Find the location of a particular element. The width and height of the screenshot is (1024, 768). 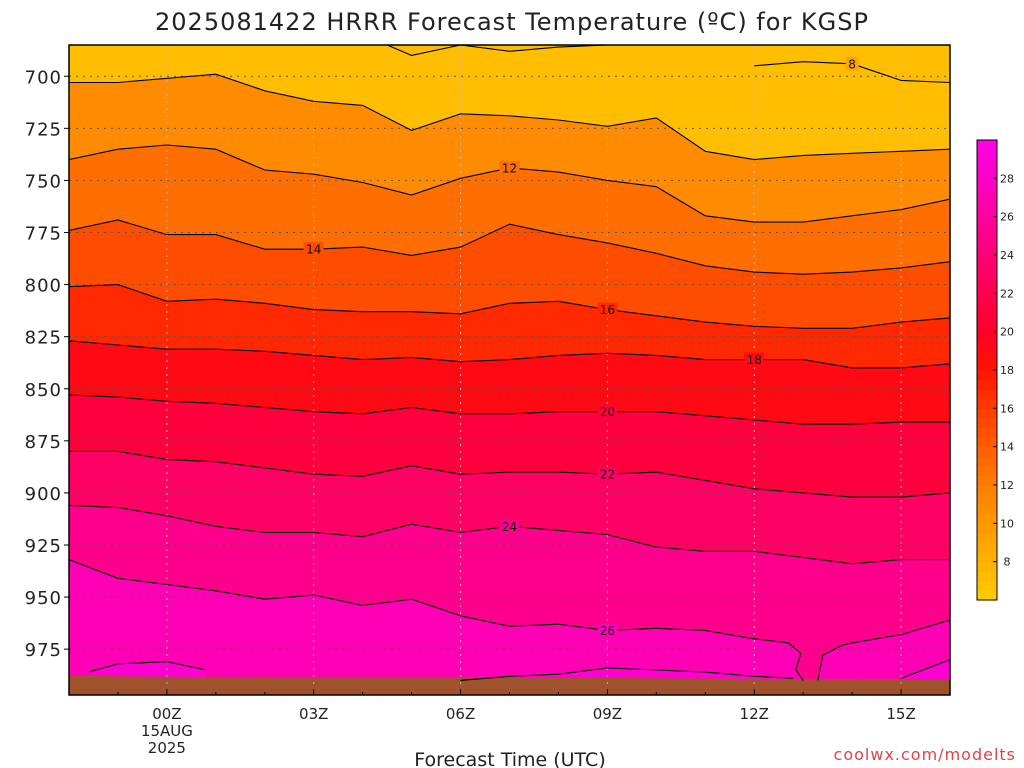

xtick-date-label: 15AUG is located at coordinates (167, 731).